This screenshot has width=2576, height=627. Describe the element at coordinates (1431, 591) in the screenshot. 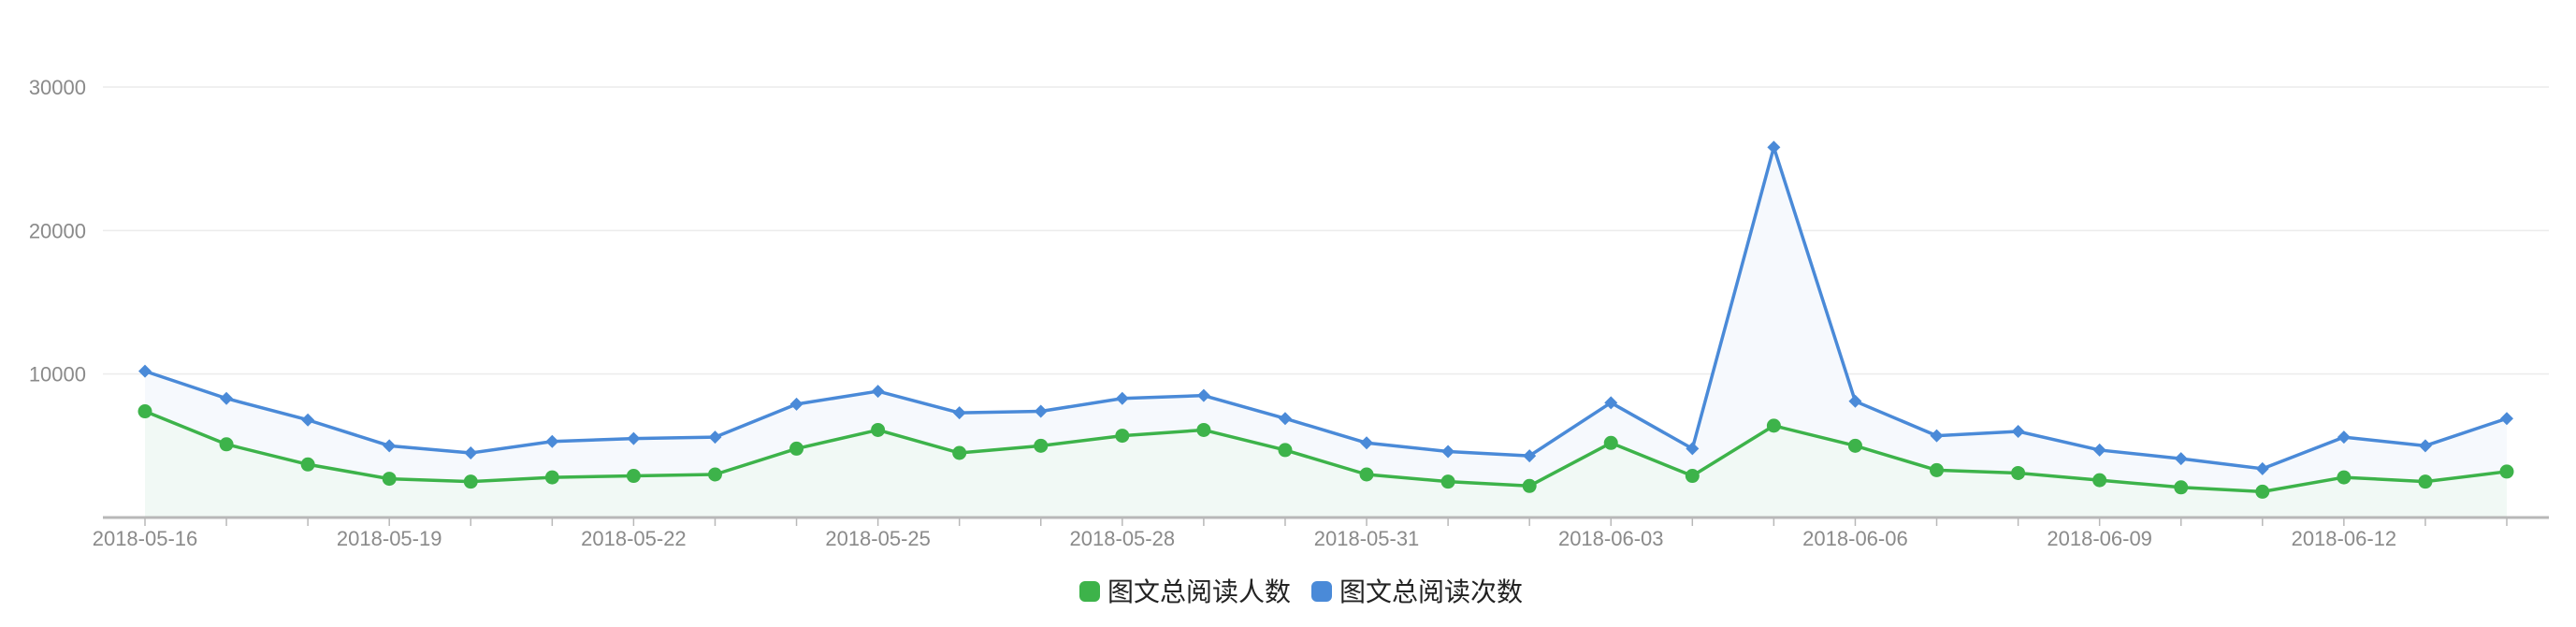

I see `legend-label: 图文总阅读次数` at that location.